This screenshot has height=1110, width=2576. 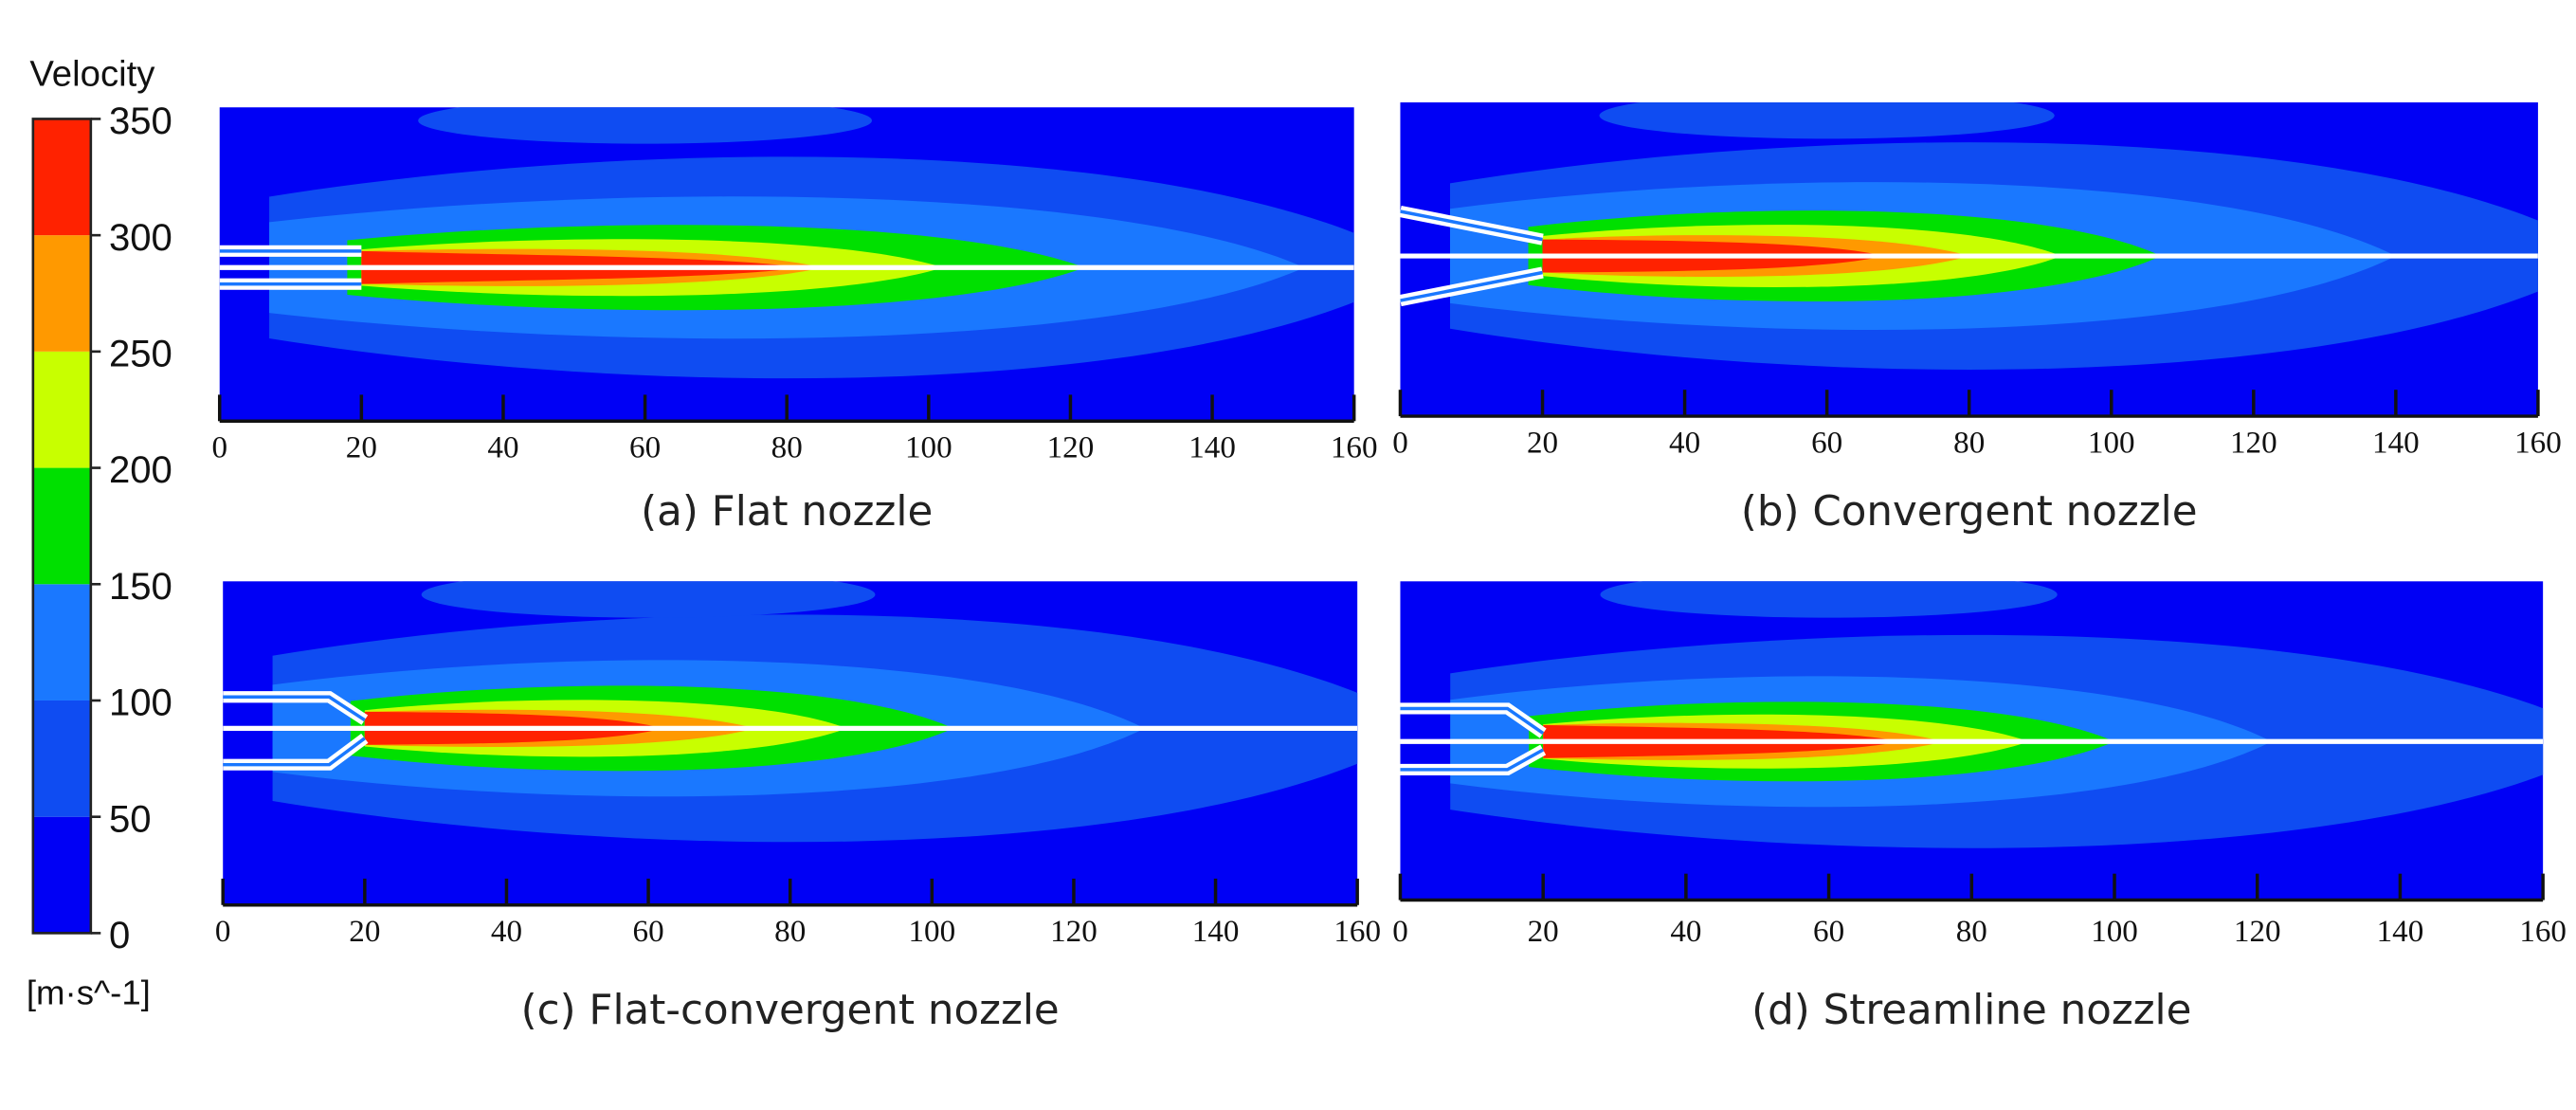 I want to click on colorbar-tick-label: 350, so click(x=140, y=121).